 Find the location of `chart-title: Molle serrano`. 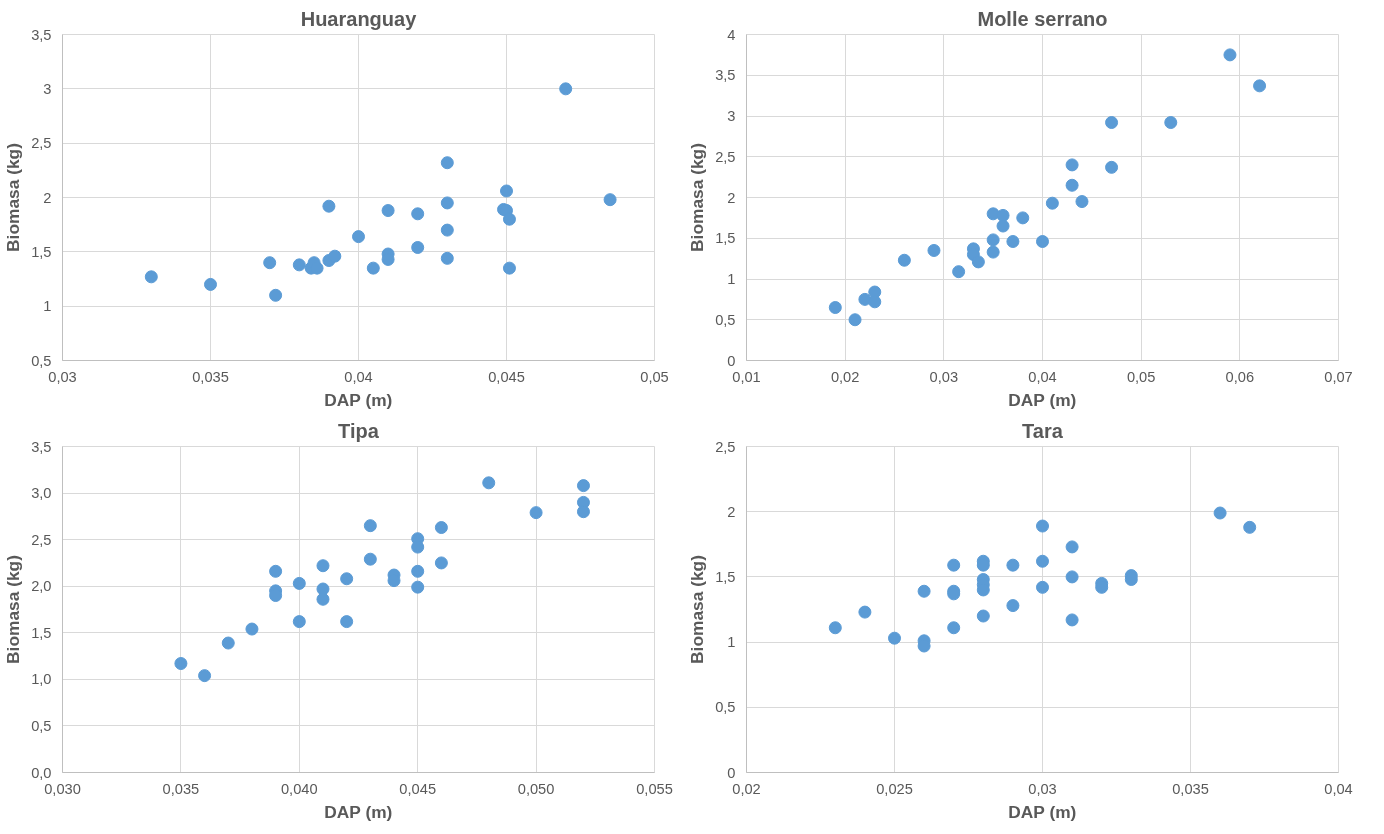

chart-title: Molle serrano is located at coordinates (1042, 18).